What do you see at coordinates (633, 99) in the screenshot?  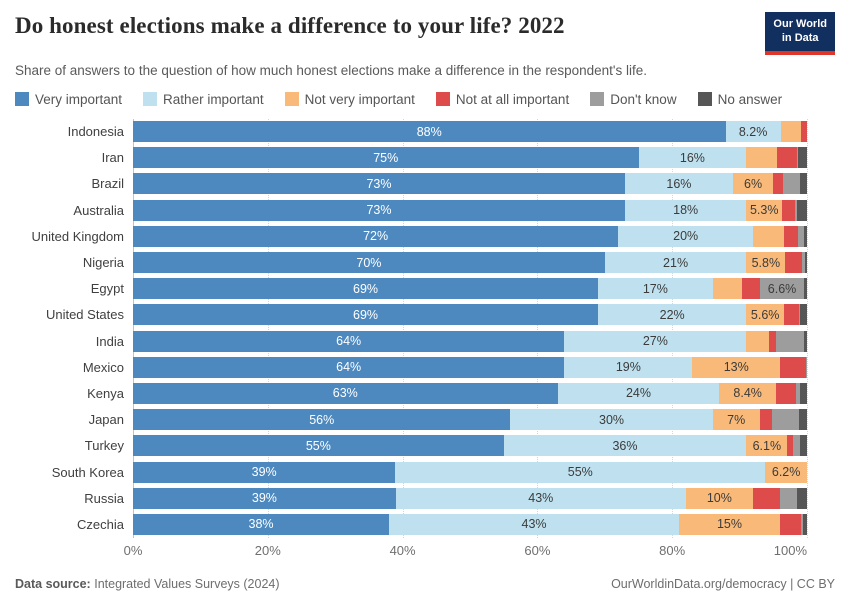 I see `legend-item-don-t-know: Don't know` at bounding box center [633, 99].